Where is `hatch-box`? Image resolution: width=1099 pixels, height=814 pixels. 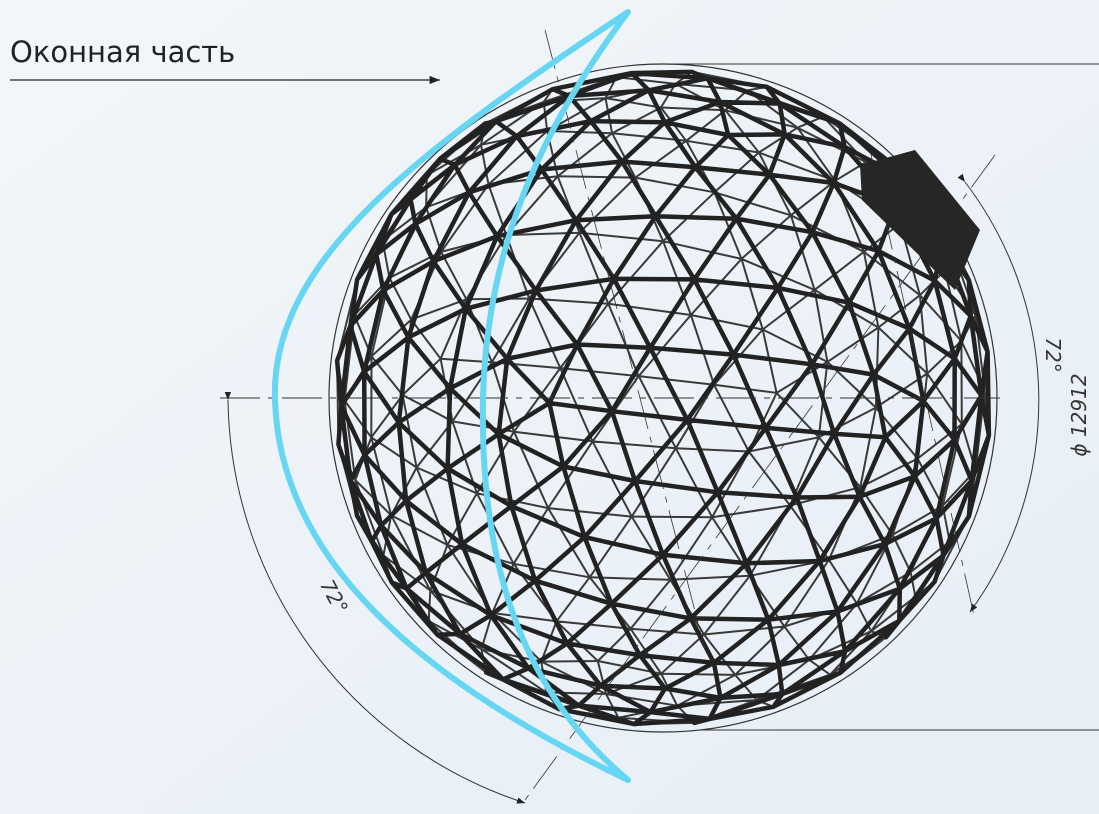 hatch-box is located at coordinates (920, 220).